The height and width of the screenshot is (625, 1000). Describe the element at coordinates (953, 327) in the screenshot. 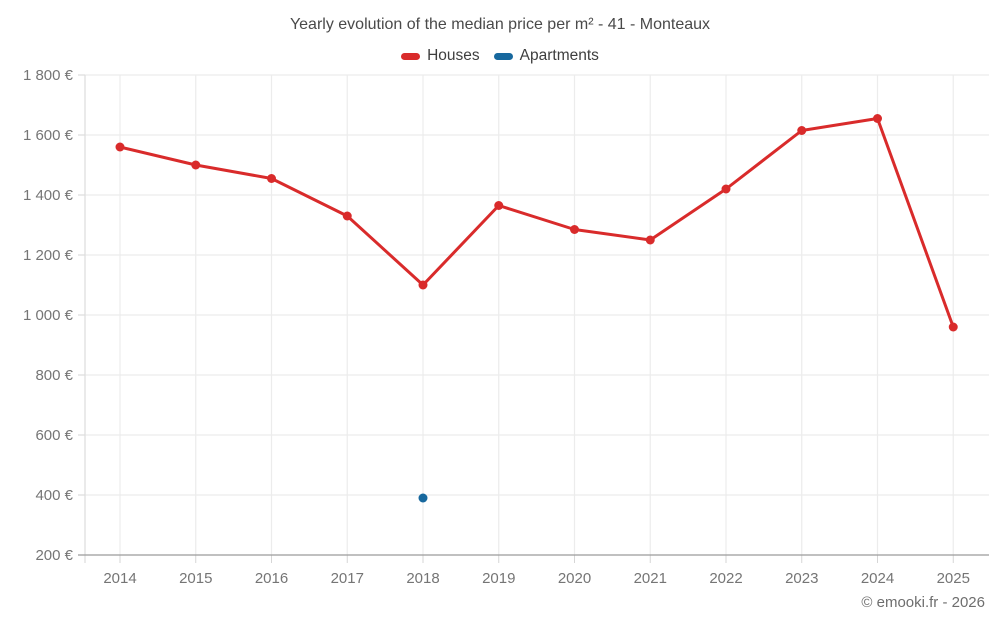

I see `houses-point-2025` at that location.